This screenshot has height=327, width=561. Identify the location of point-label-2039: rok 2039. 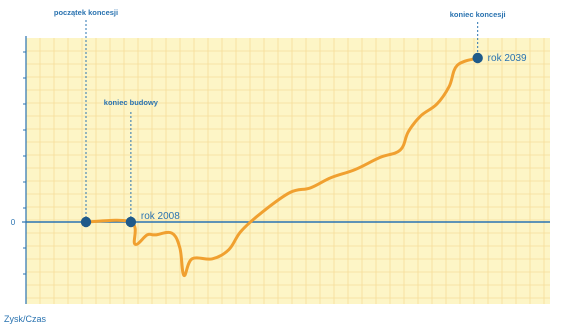
(507, 58).